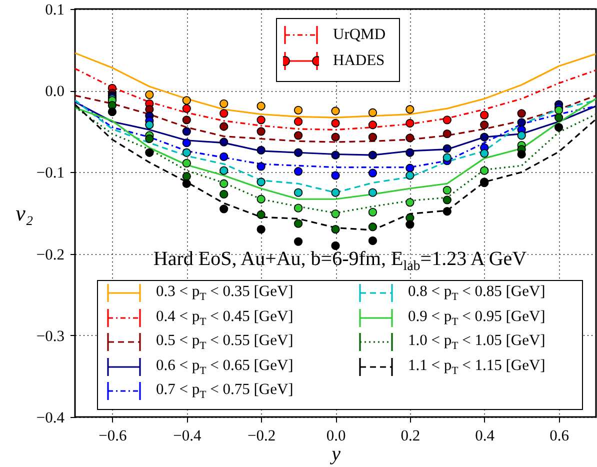 This screenshot has height=467, width=597. I want to click on legend-label: 1.0 < p$_{T}$ < 1.05 [GeV], so click(477, 342).